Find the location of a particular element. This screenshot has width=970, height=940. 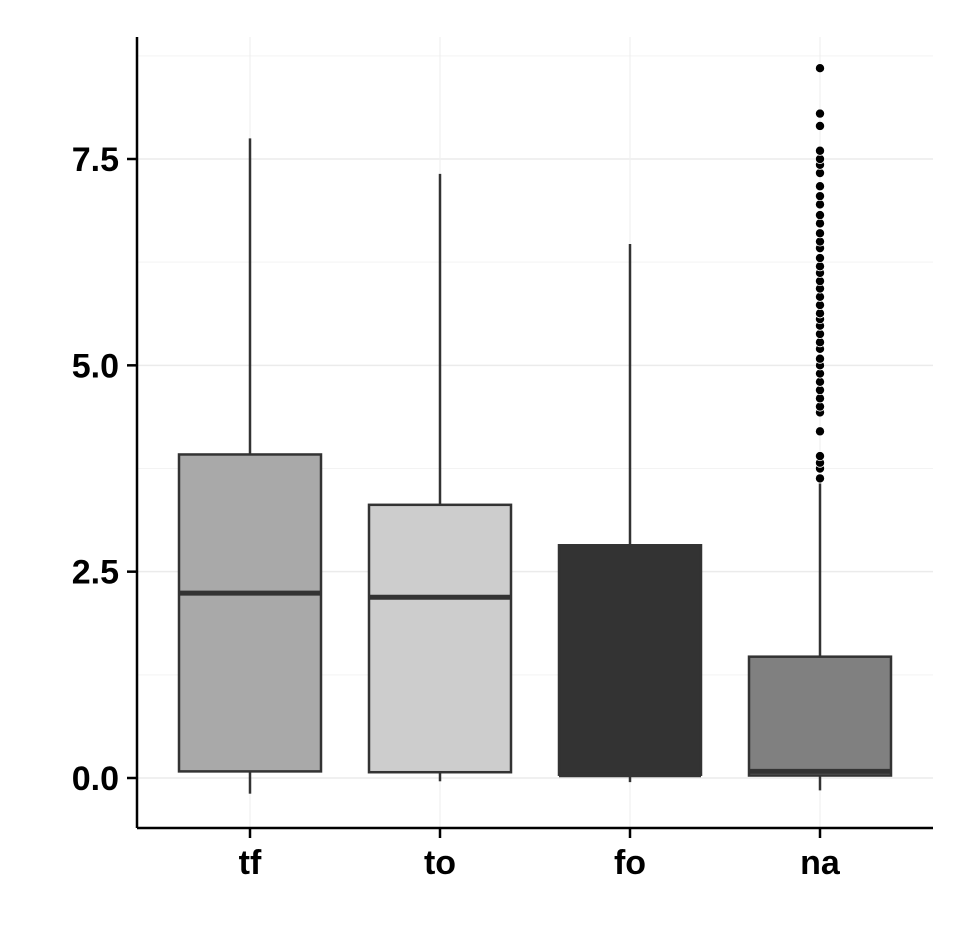

y-tick-label: 5.0 is located at coordinates (95, 366).